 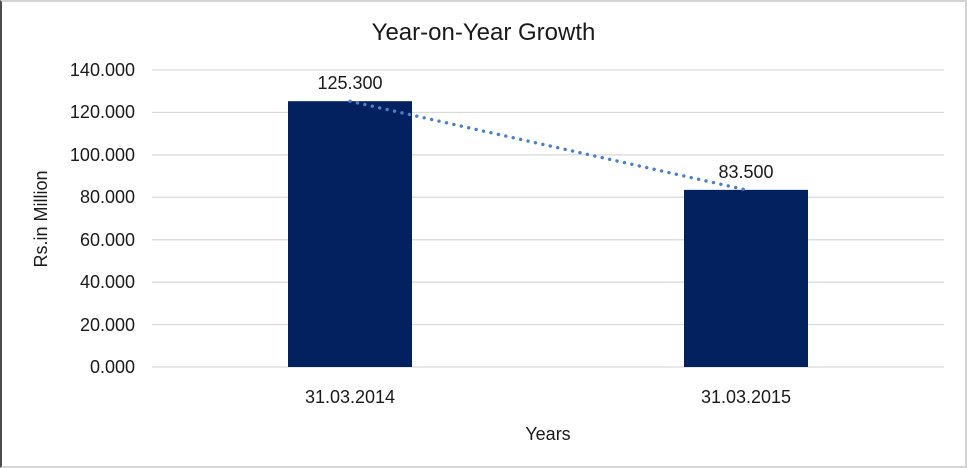 I want to click on bar-value-label: 83.500, so click(x=746, y=171).